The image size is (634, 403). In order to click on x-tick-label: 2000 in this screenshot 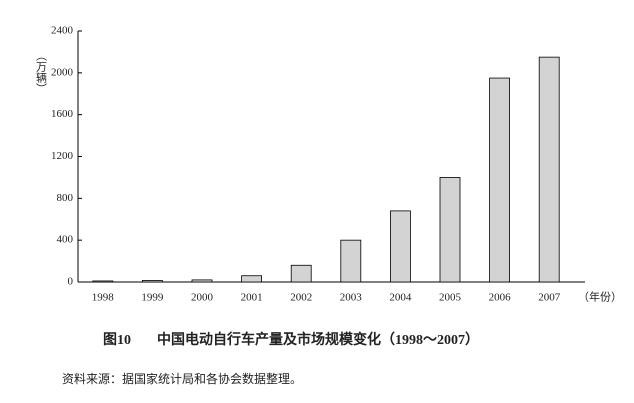, I will do `click(202, 298)`.